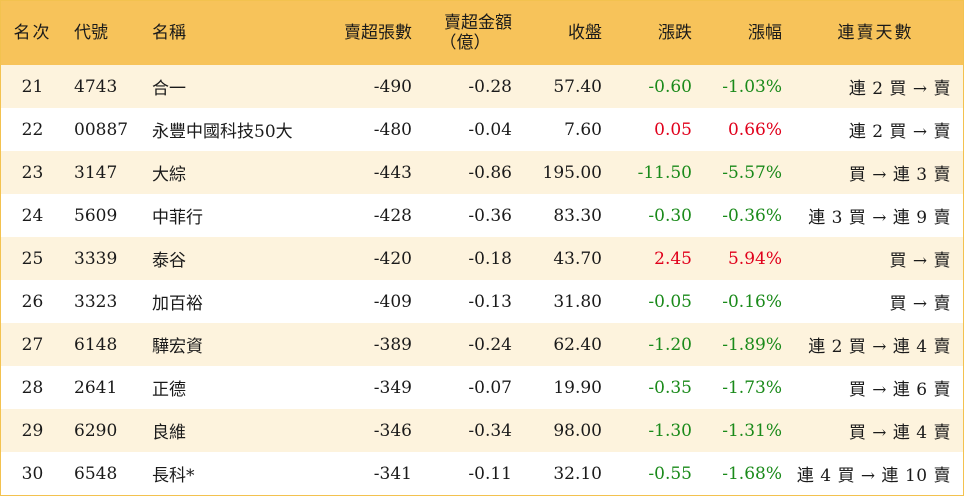  I want to click on cell-rank: 27, so click(32, 344).